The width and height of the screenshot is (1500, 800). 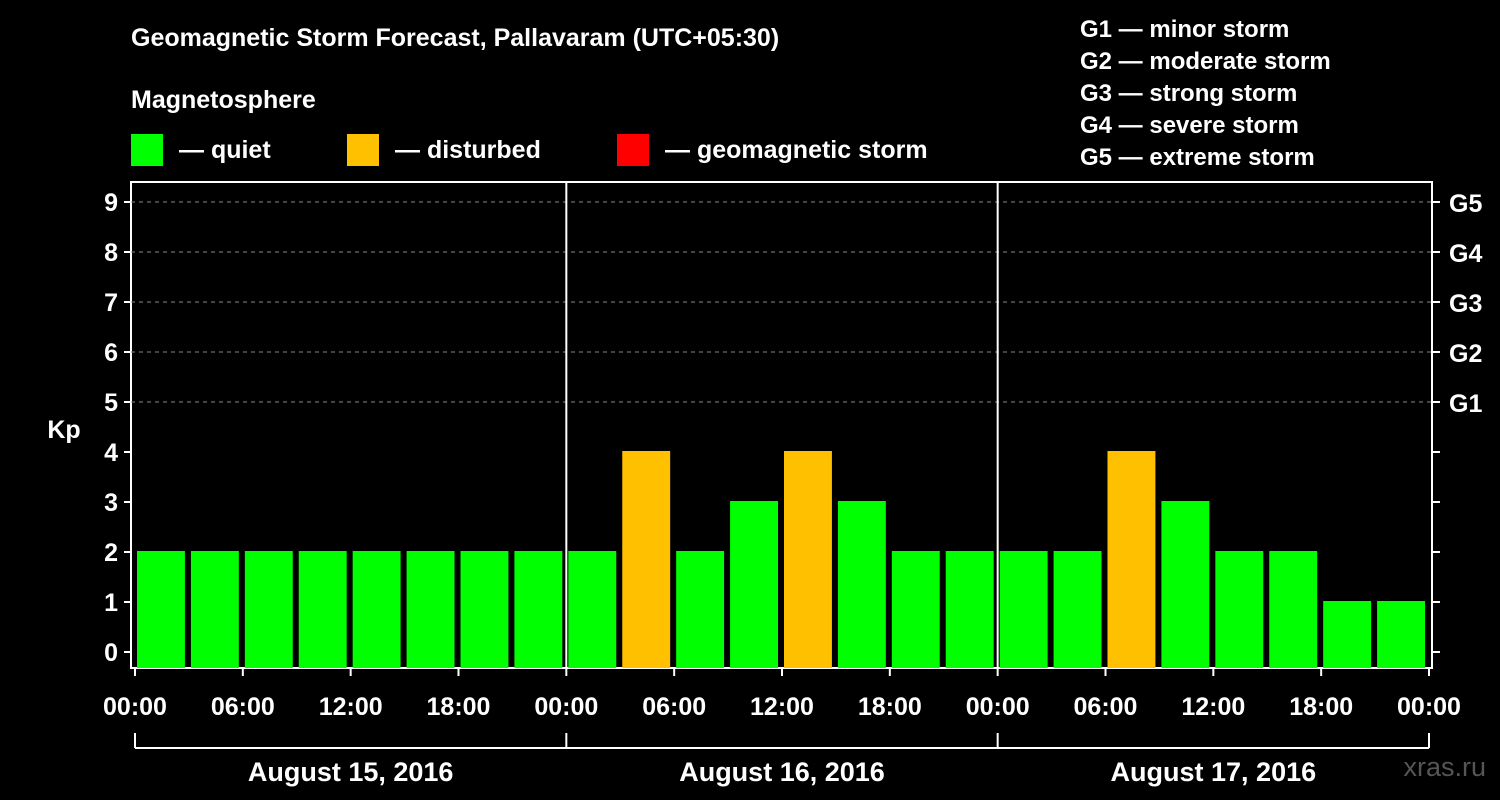 I want to click on legend-label-quiet: — quiet, so click(x=225, y=149).